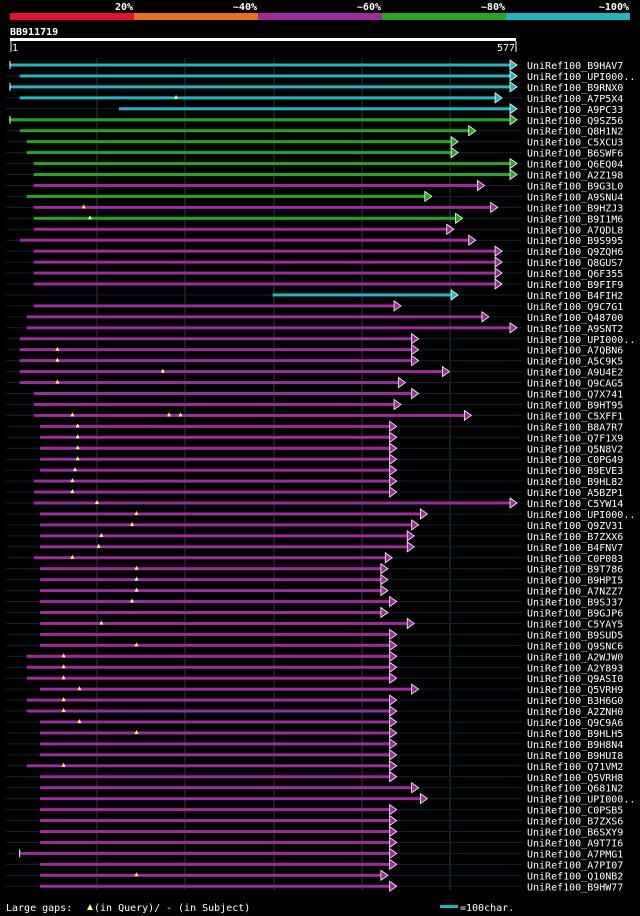  I want to click on hit-label: UniRef100_Q8GUS7, so click(575, 263).